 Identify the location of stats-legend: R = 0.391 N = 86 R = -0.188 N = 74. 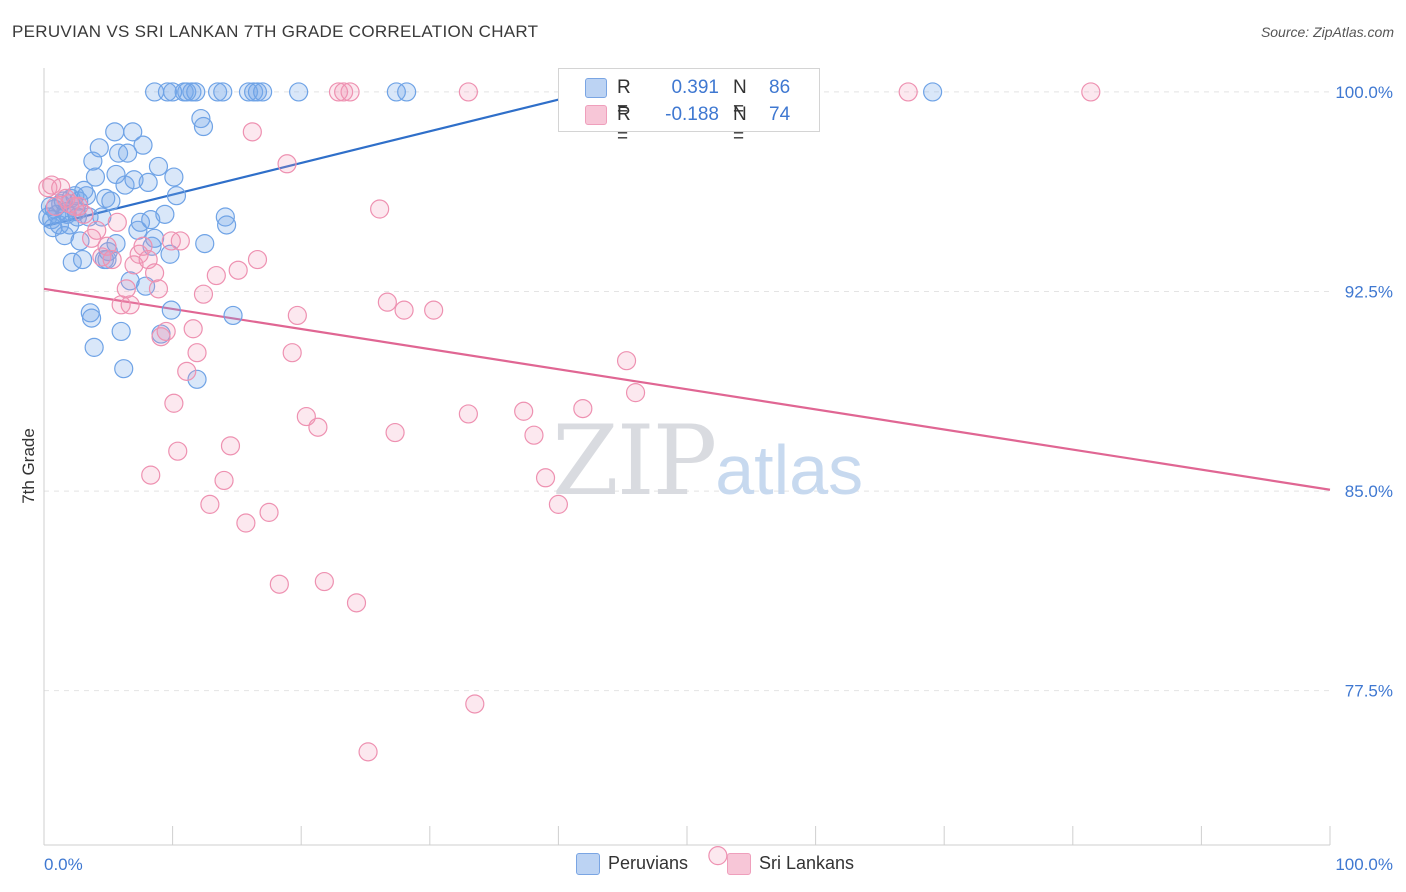
(689, 107).